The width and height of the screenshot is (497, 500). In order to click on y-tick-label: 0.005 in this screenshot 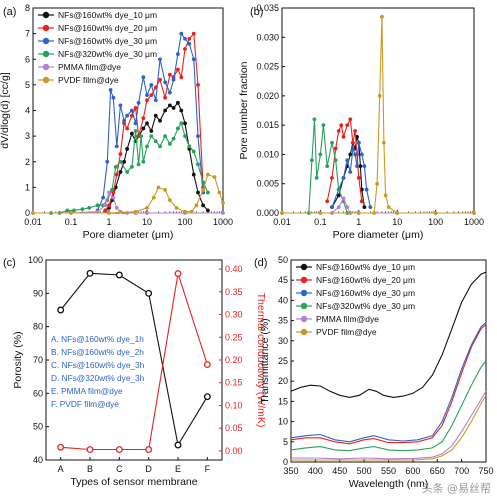, I will do `click(267, 184)`.